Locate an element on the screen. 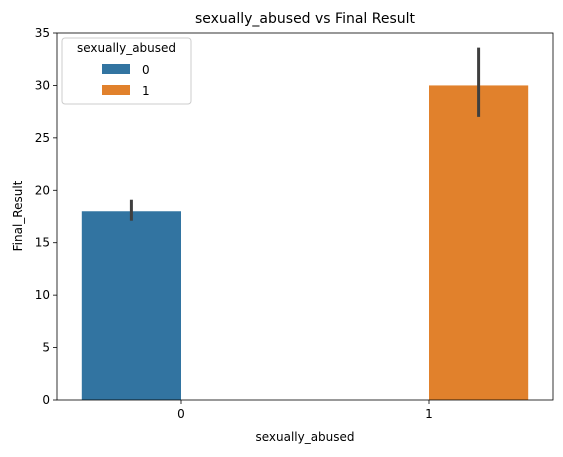  y-tick-label: 5 is located at coordinates (46, 348).